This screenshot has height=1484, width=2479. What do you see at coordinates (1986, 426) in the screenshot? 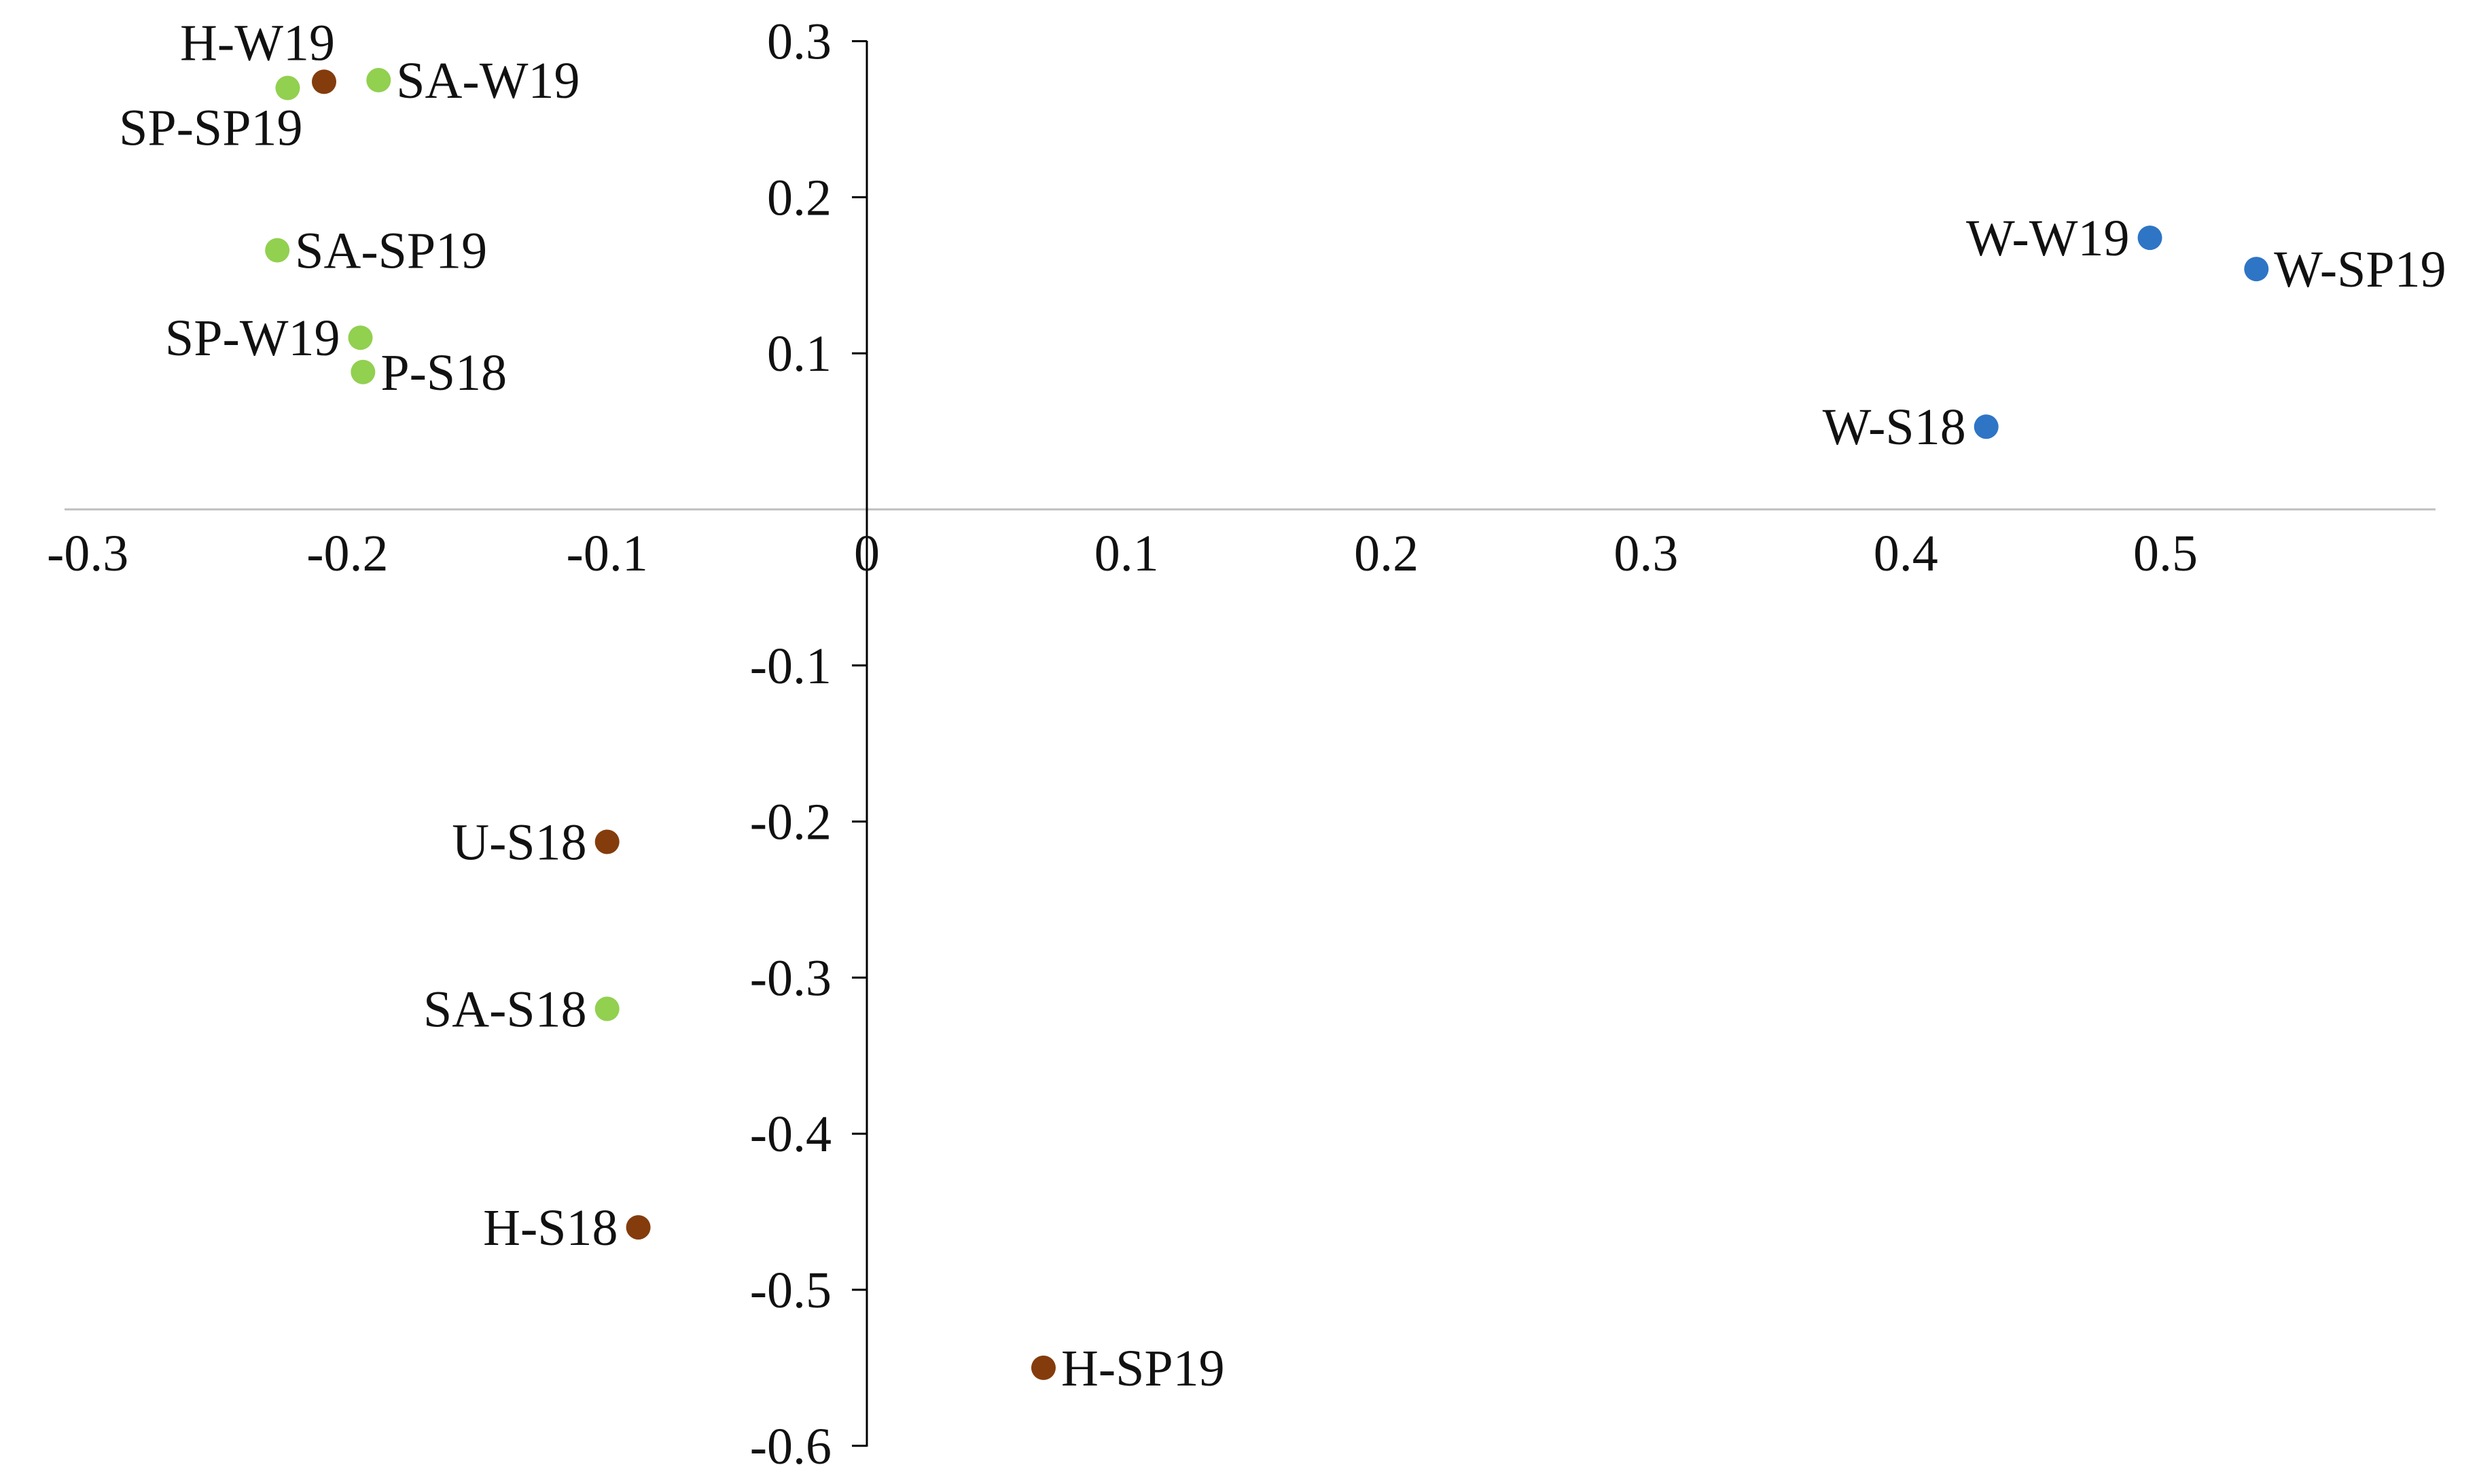
I see `data-point-w-s18` at bounding box center [1986, 426].